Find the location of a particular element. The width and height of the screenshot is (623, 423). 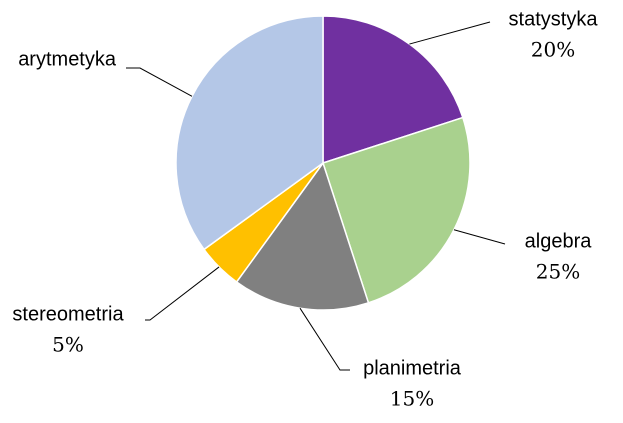

category-label: arytmetyka is located at coordinates (67, 59).